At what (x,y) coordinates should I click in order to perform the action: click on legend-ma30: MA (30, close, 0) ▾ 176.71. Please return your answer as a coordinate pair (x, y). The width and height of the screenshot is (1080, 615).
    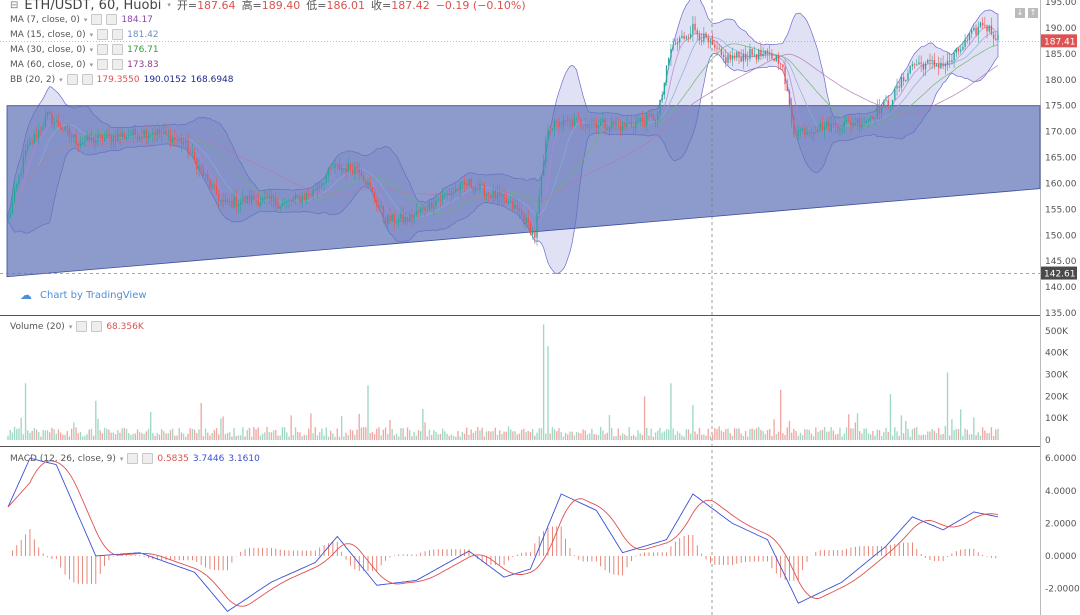
    Looking at the image, I should click on (84, 49).